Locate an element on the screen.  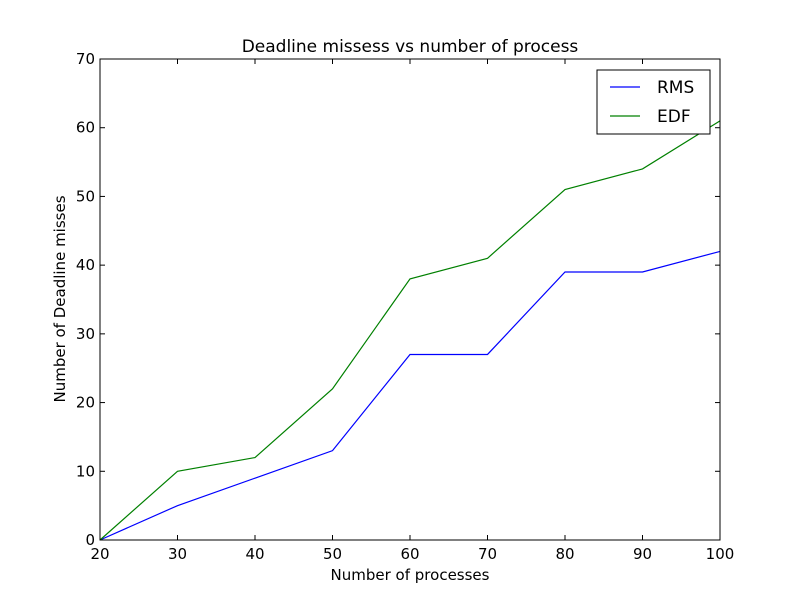
legend-box is located at coordinates (653, 102).